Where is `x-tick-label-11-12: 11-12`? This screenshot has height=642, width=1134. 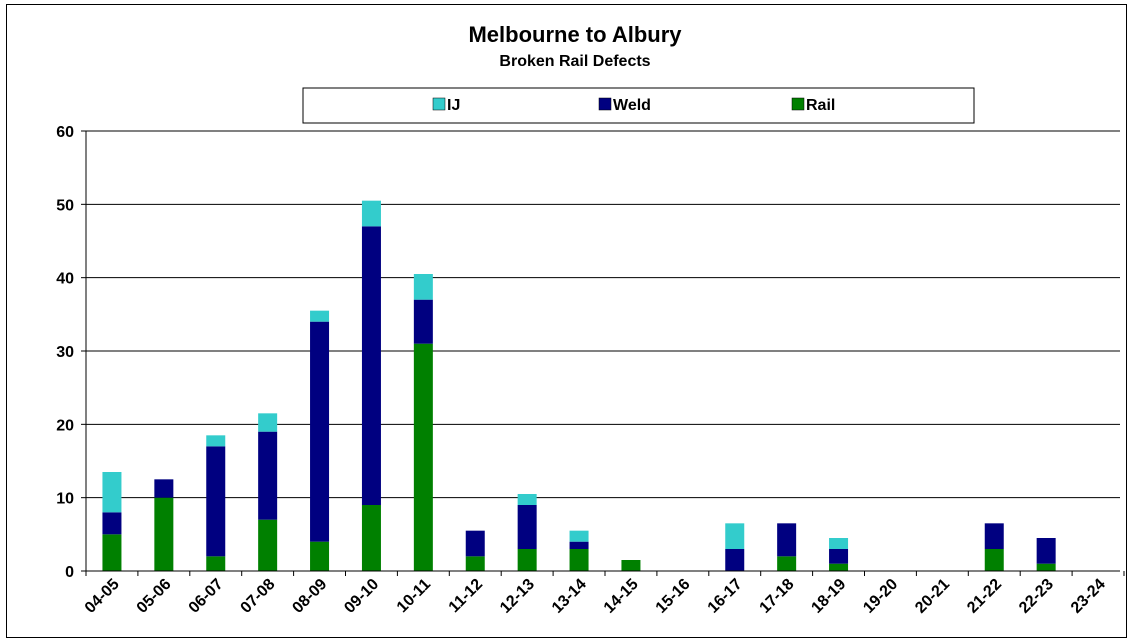
x-tick-label-11-12: 11-12 is located at coordinates (466, 596).